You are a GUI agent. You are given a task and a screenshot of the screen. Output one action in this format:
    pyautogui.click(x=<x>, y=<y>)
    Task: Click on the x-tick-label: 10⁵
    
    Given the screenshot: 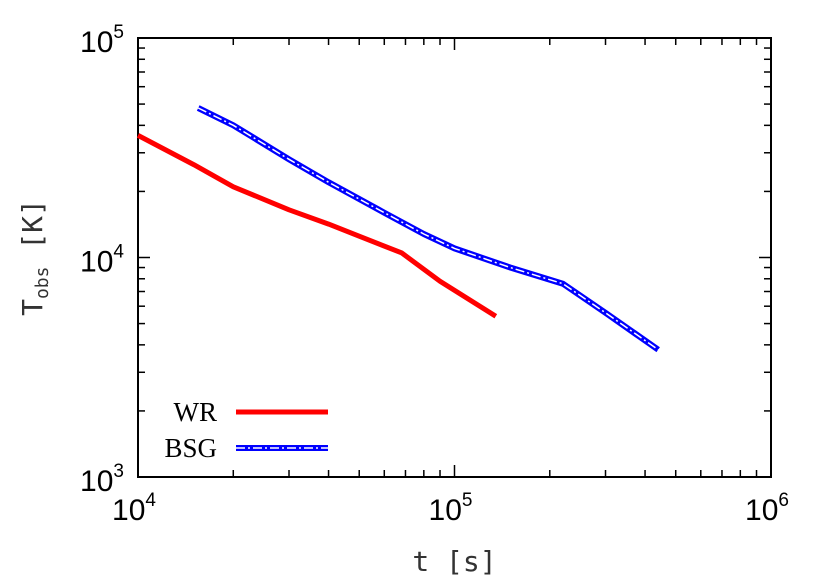 What is the action you would take?
    pyautogui.click(x=451, y=508)
    